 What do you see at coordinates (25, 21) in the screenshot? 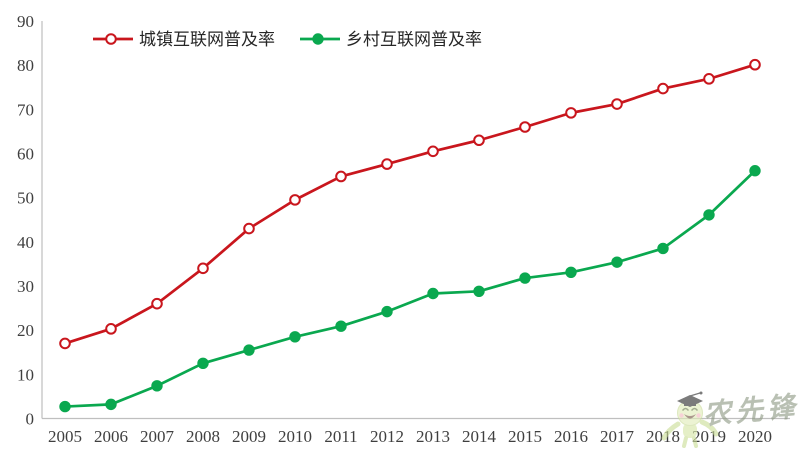
I see `y-tick-label: 90` at bounding box center [25, 21].